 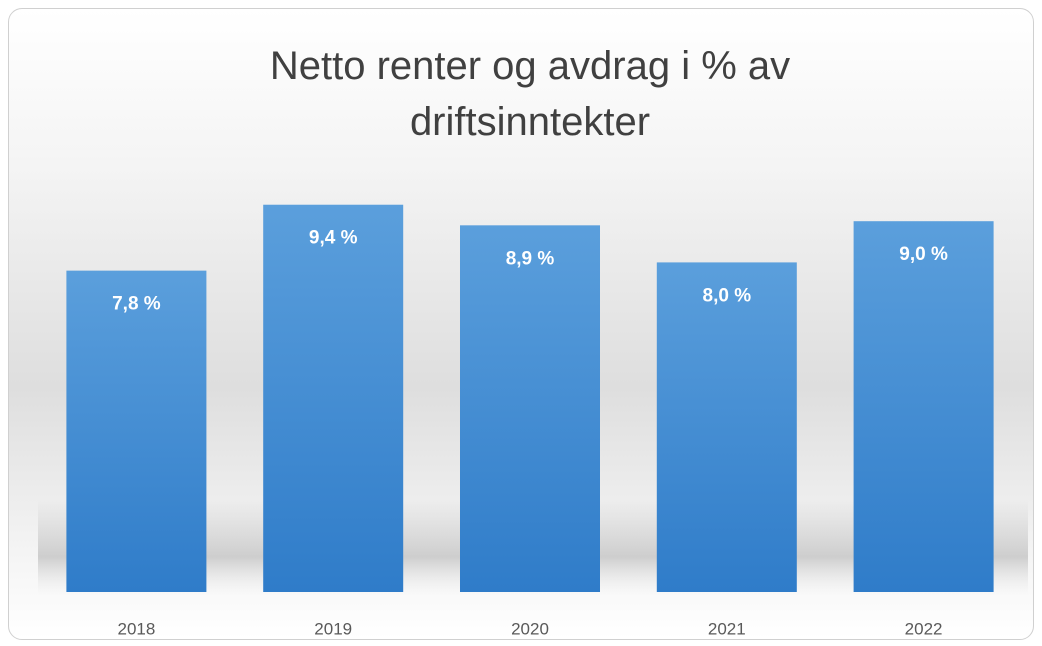 What do you see at coordinates (333, 238) in the screenshot?
I see `value-label: 9,4 %` at bounding box center [333, 238].